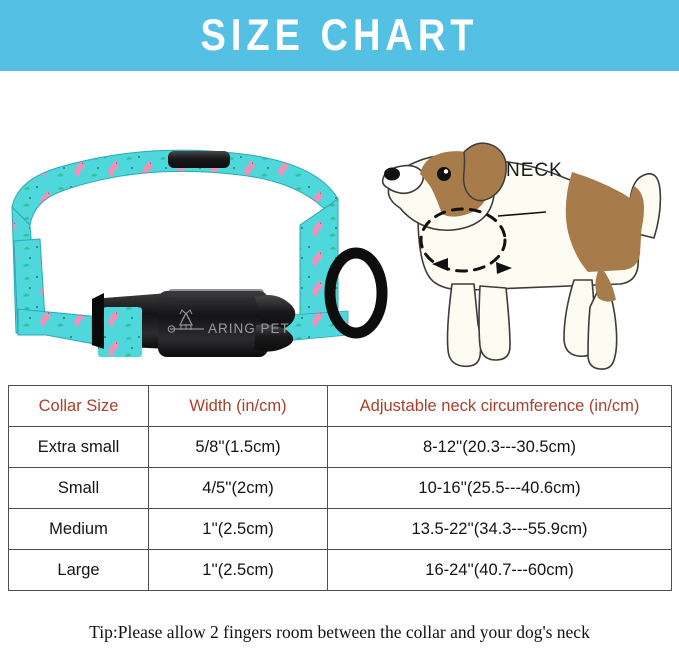  What do you see at coordinates (78, 570) in the screenshot?
I see `cell-size: Large` at bounding box center [78, 570].